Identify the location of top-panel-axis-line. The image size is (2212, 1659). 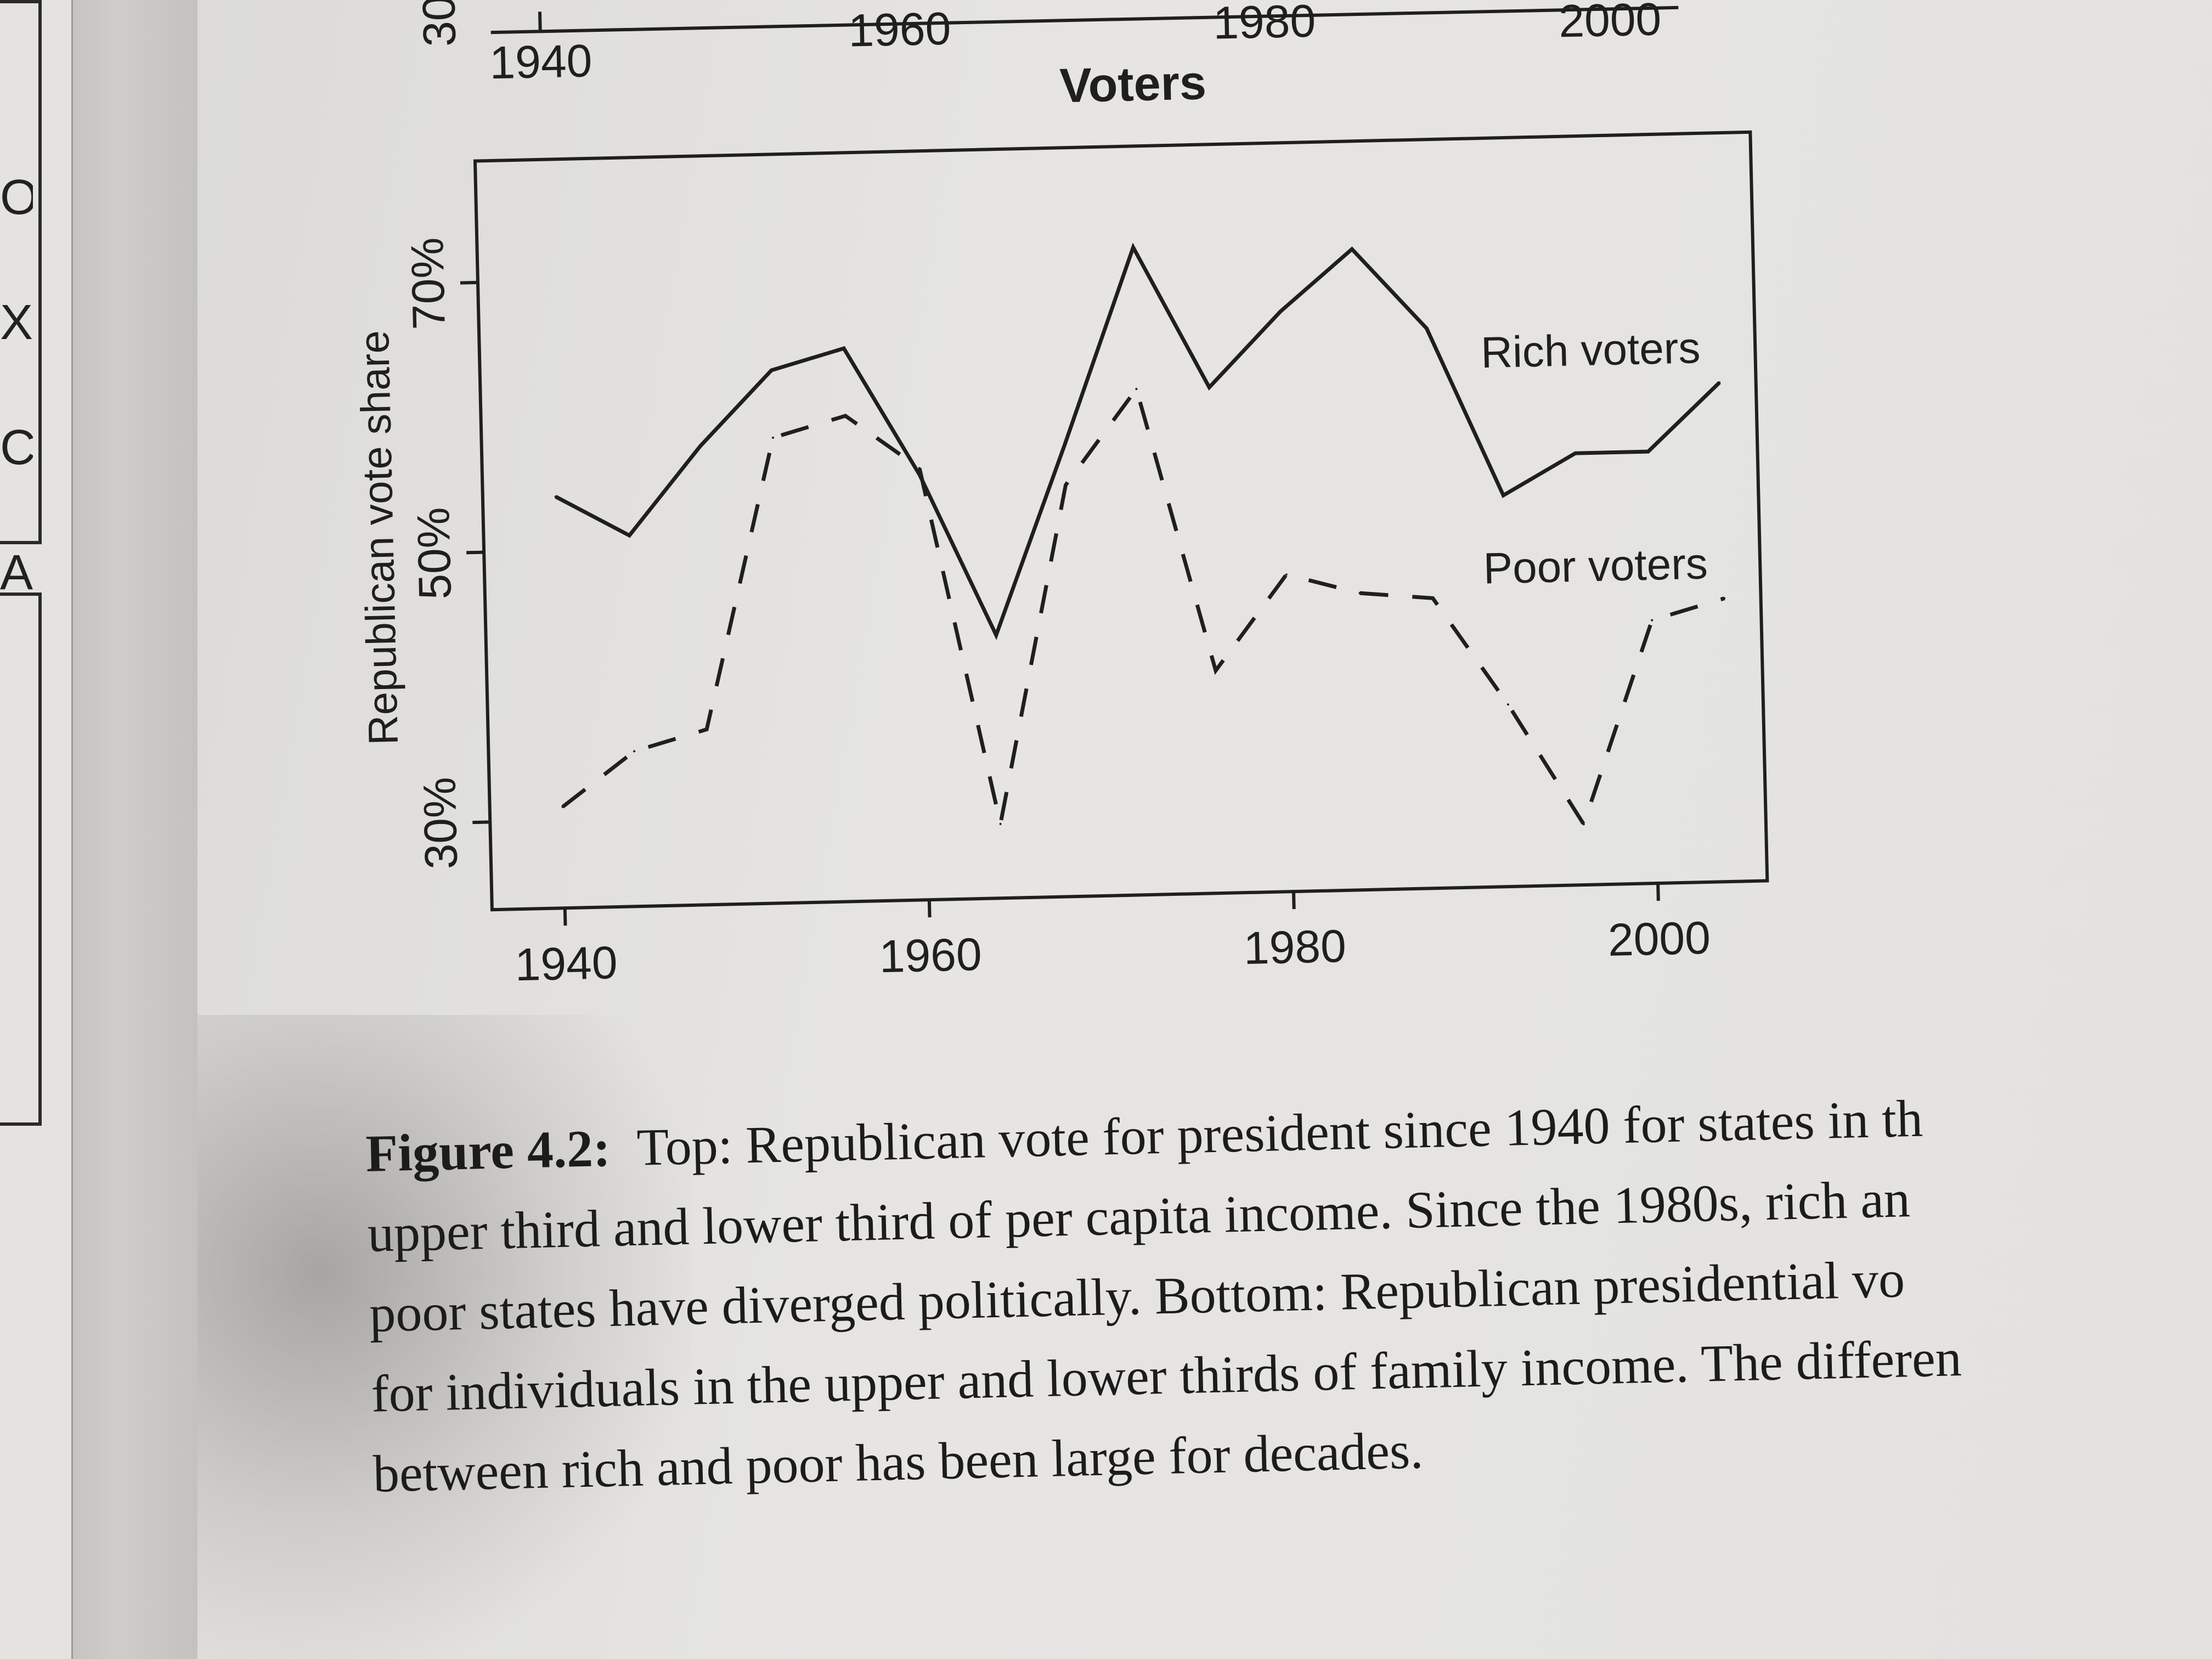
(1084, 20).